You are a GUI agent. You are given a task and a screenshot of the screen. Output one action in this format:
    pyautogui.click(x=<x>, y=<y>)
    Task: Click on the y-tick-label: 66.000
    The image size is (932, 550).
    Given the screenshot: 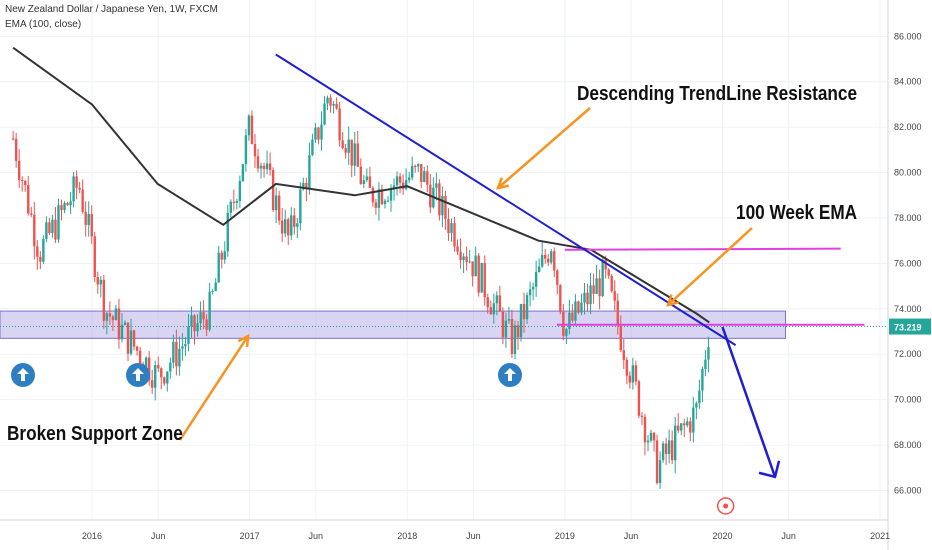 What is the action you would take?
    pyautogui.click(x=908, y=490)
    